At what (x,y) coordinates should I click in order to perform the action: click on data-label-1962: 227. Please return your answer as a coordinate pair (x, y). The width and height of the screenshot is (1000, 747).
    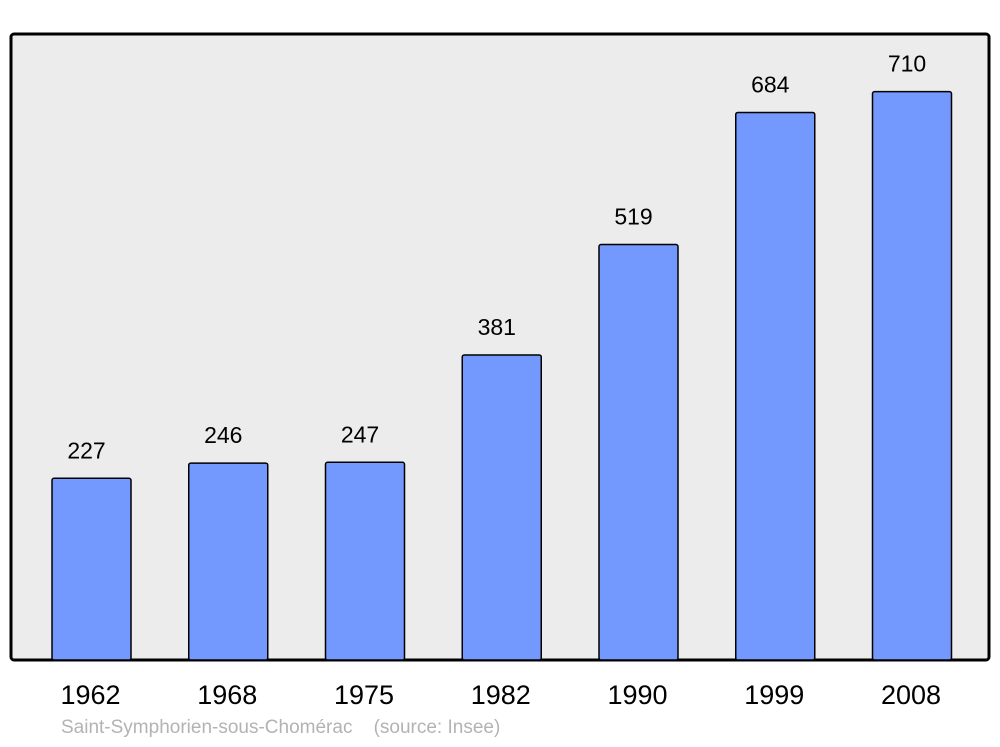
    Looking at the image, I should click on (86, 450).